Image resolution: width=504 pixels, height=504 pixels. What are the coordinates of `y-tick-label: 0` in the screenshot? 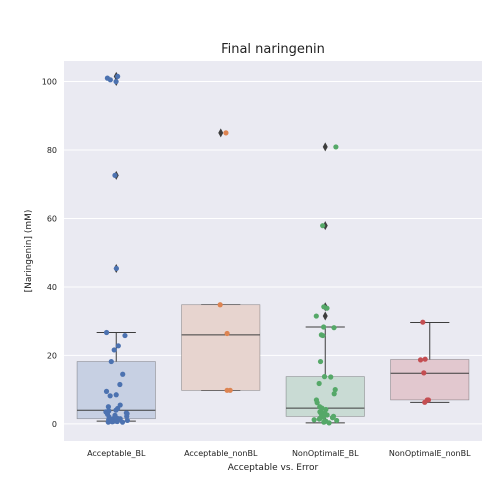 It's located at (54, 424).